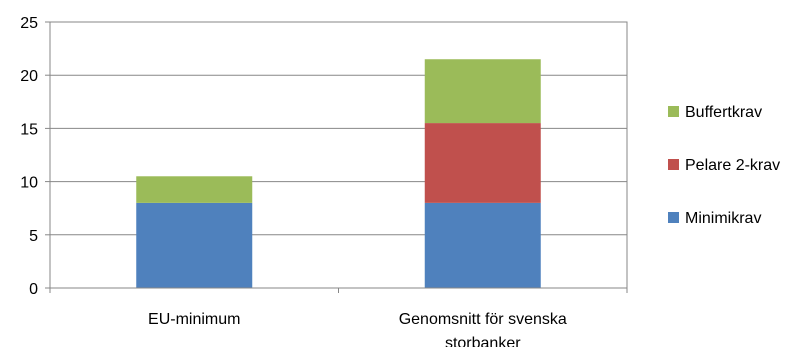 This screenshot has height=352, width=799. Describe the element at coordinates (673, 111) in the screenshot. I see `legend-swatch-buffertkrav` at that location.